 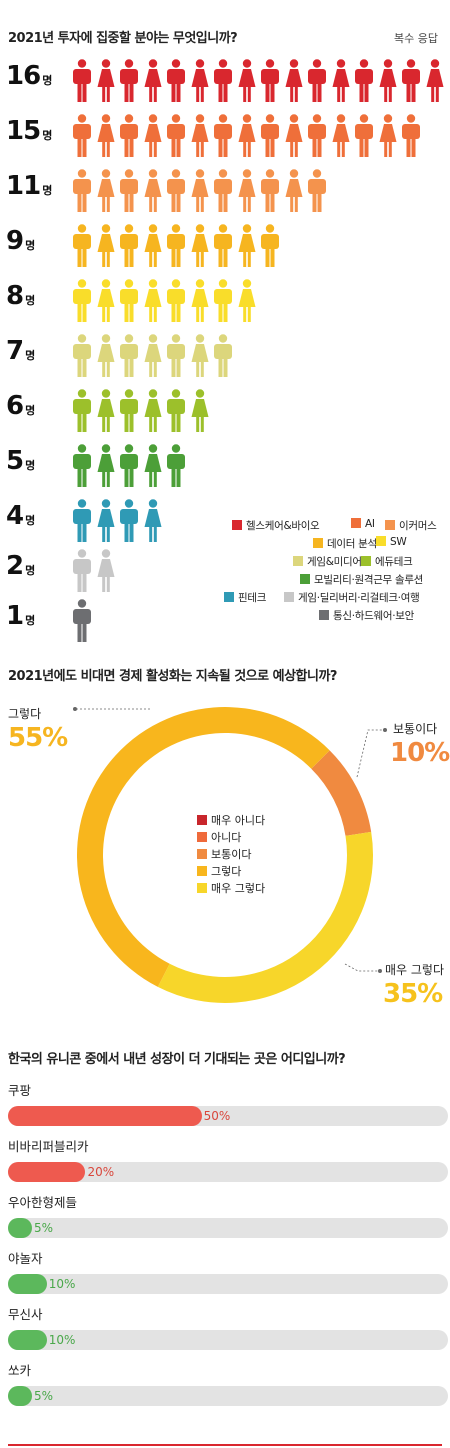 I want to click on legend-label: 매우 아니다, so click(x=238, y=820).